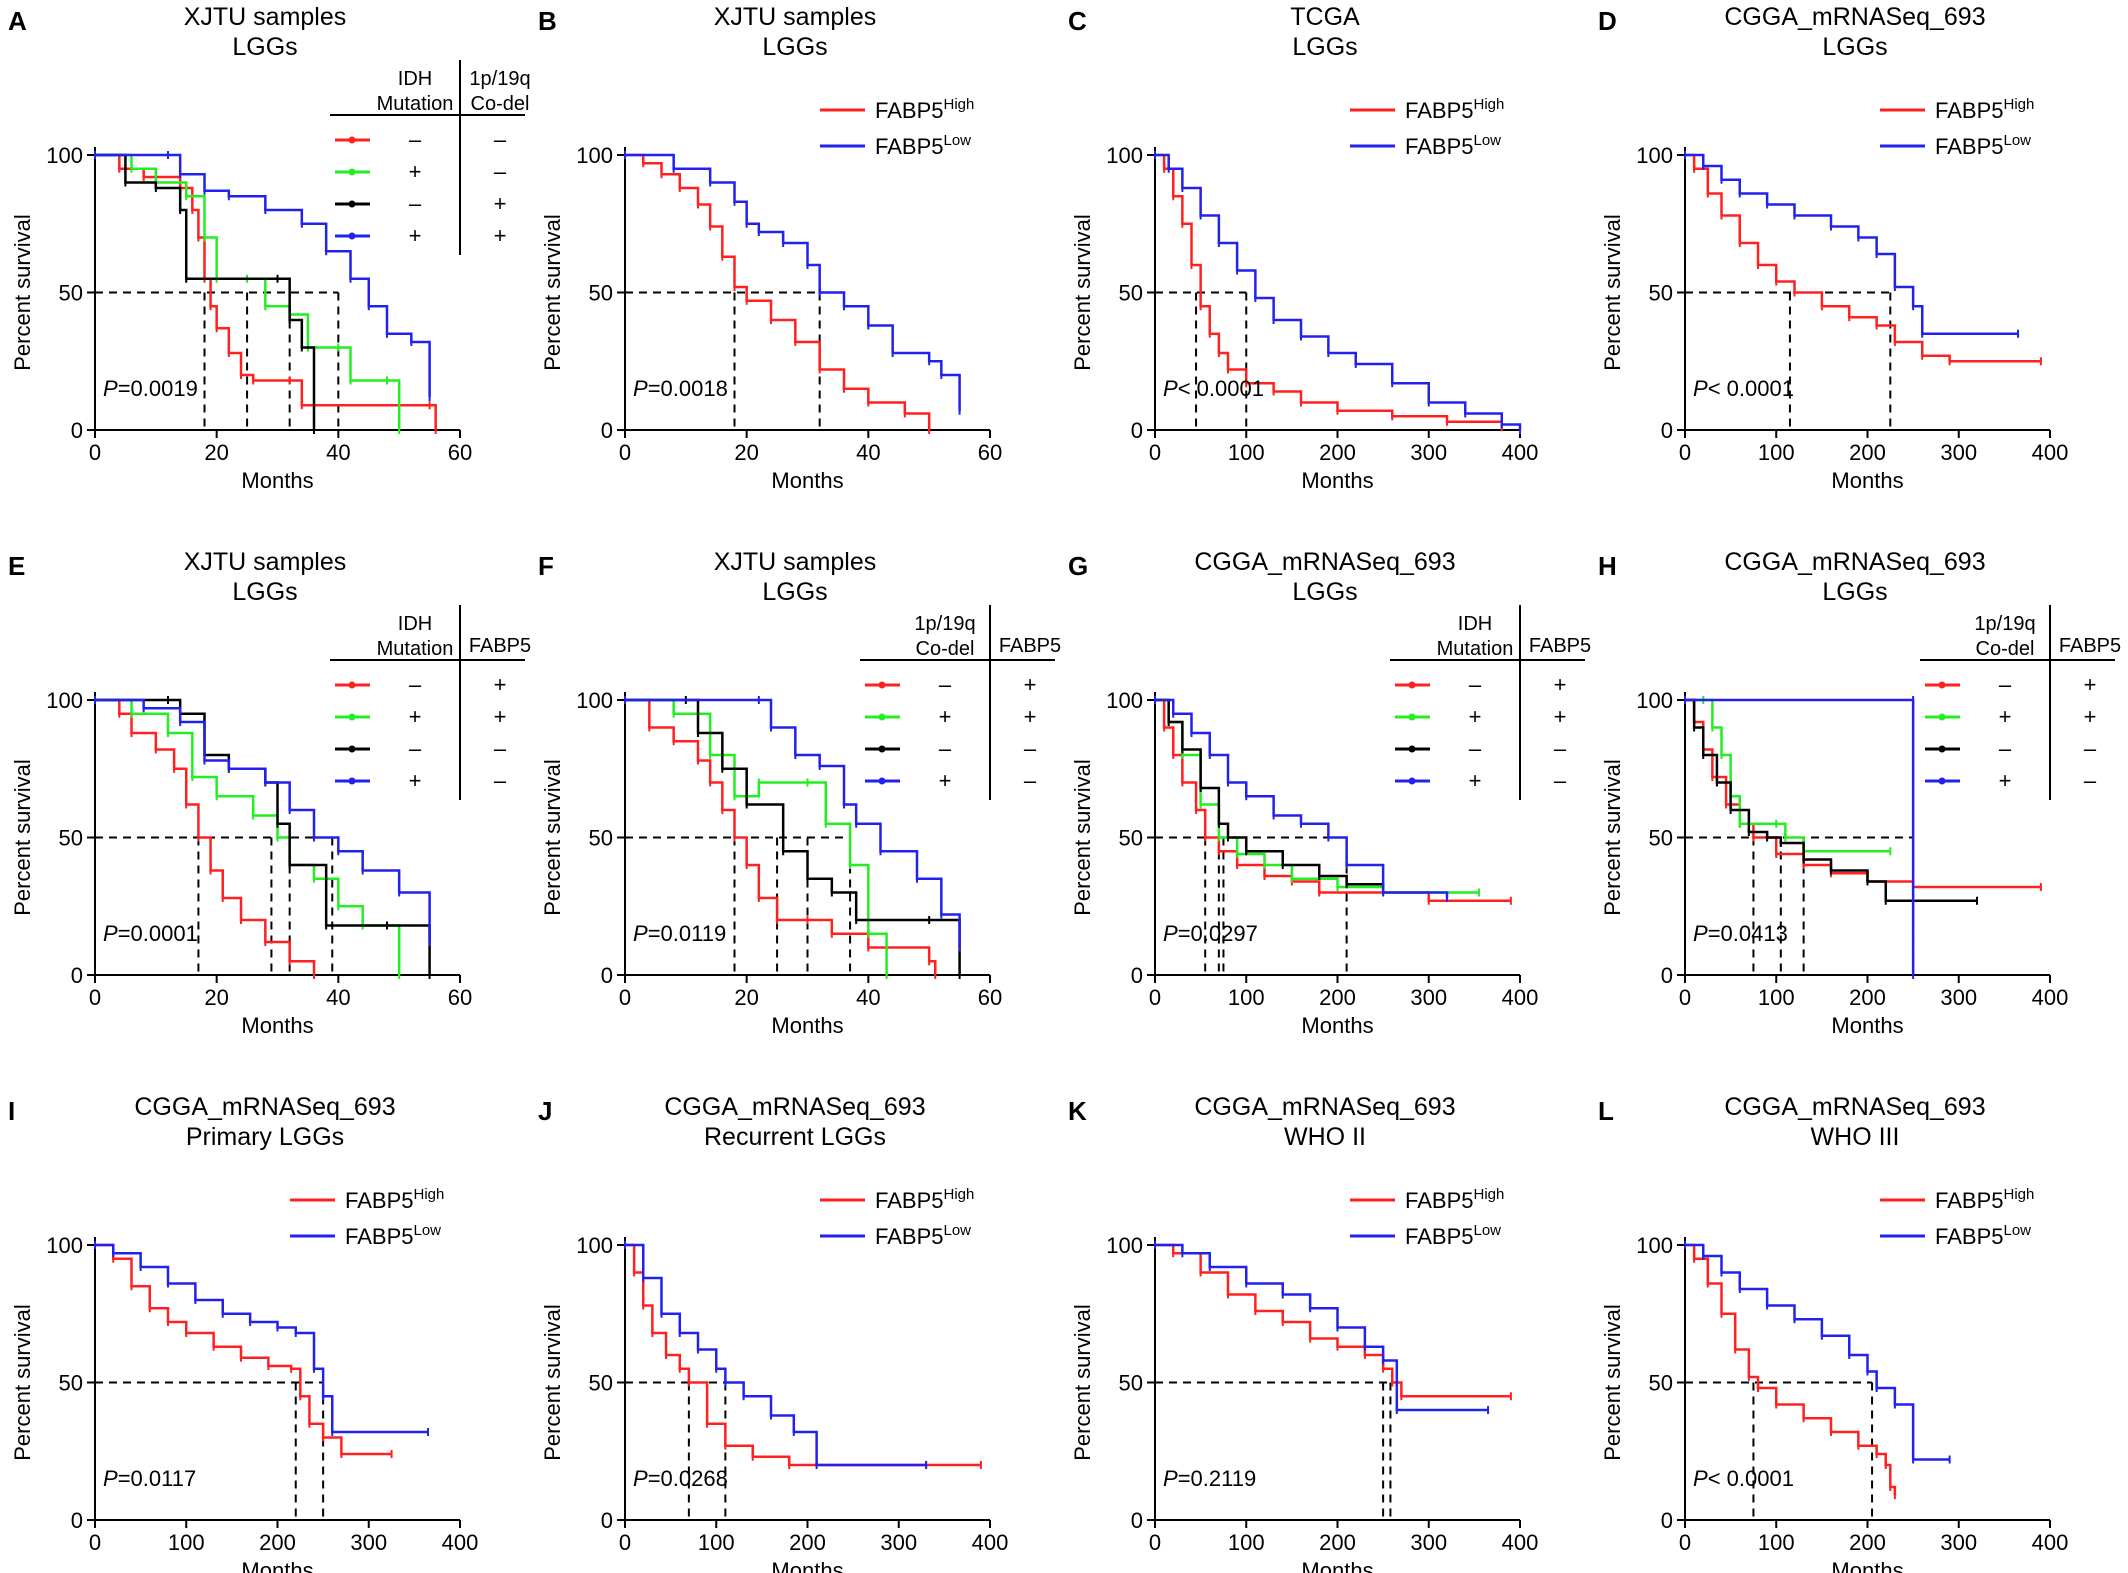 This screenshot has height=1573, width=2128. I want to click on p-value: P=0.0413, so click(1740, 933).